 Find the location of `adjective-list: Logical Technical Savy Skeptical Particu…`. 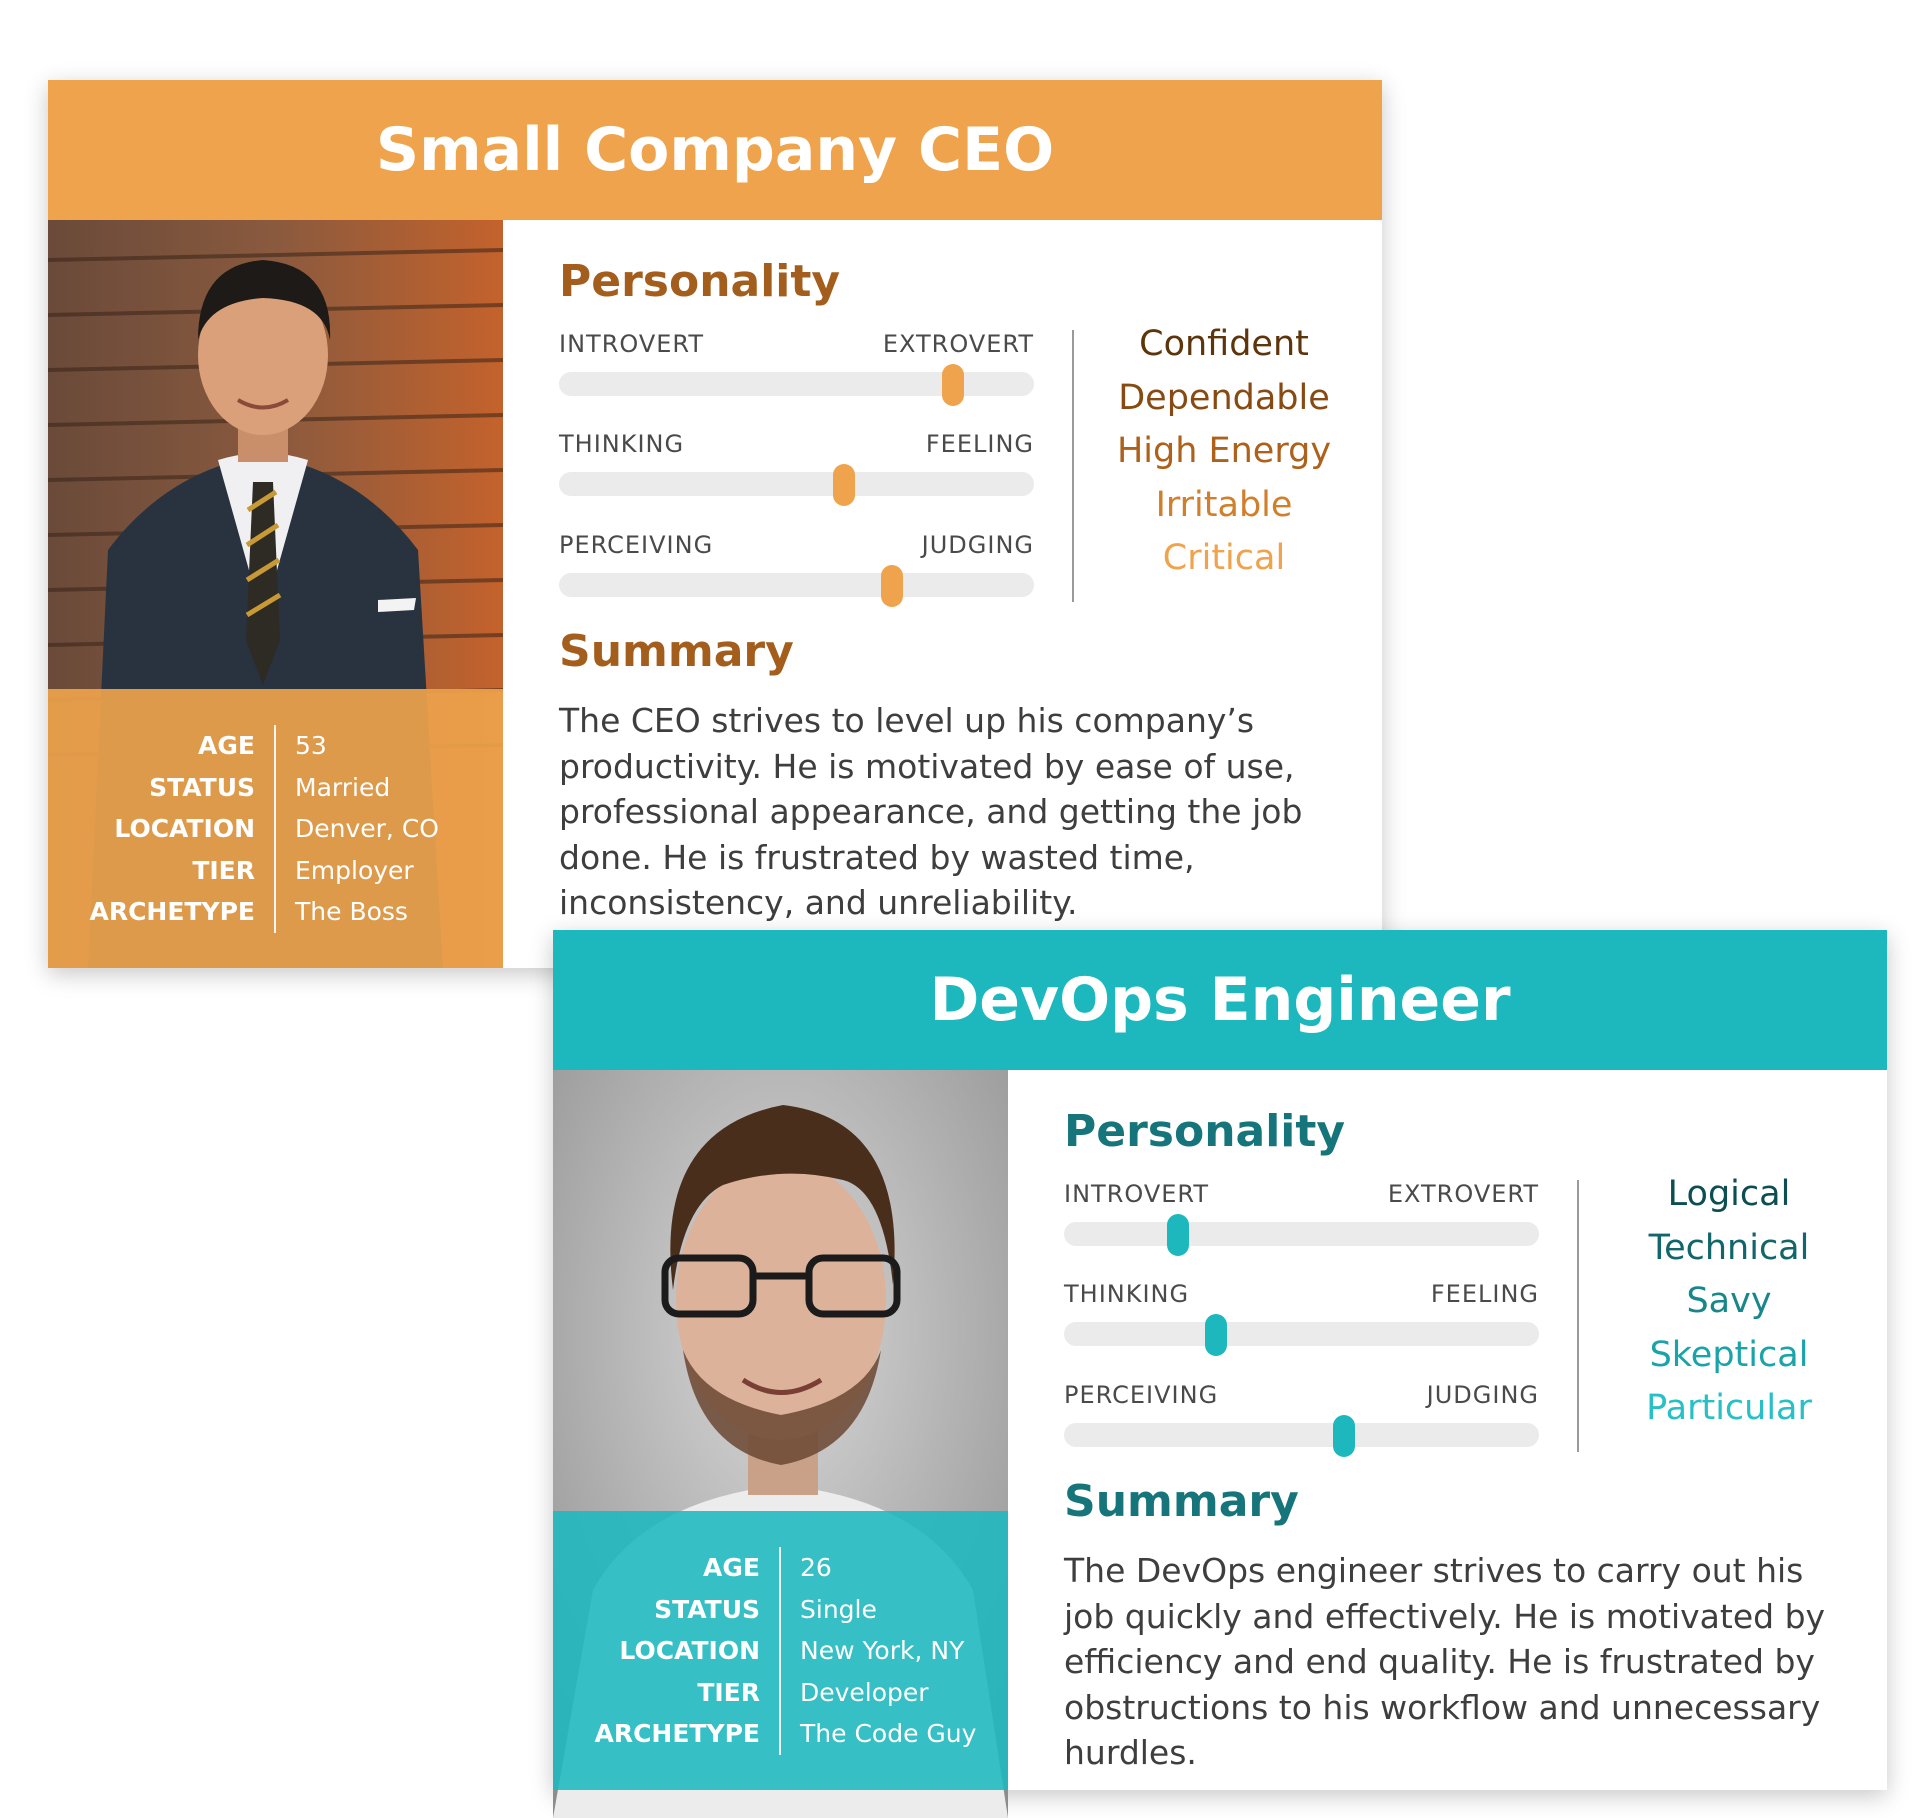

adjective-list: Logical Technical Savy Skeptical Particu… is located at coordinates (1729, 1302).